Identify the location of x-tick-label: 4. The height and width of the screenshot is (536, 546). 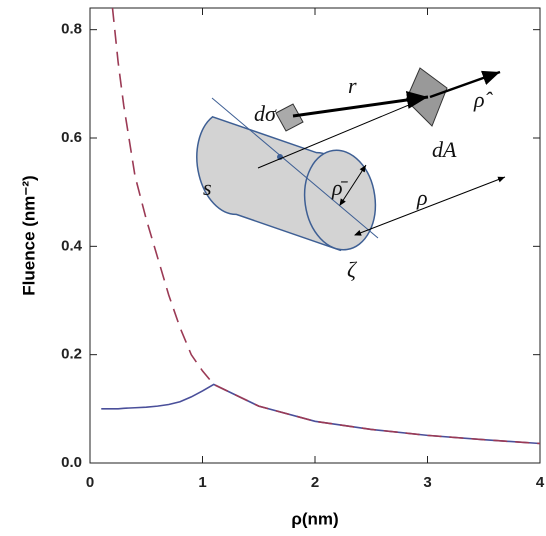
(540, 482).